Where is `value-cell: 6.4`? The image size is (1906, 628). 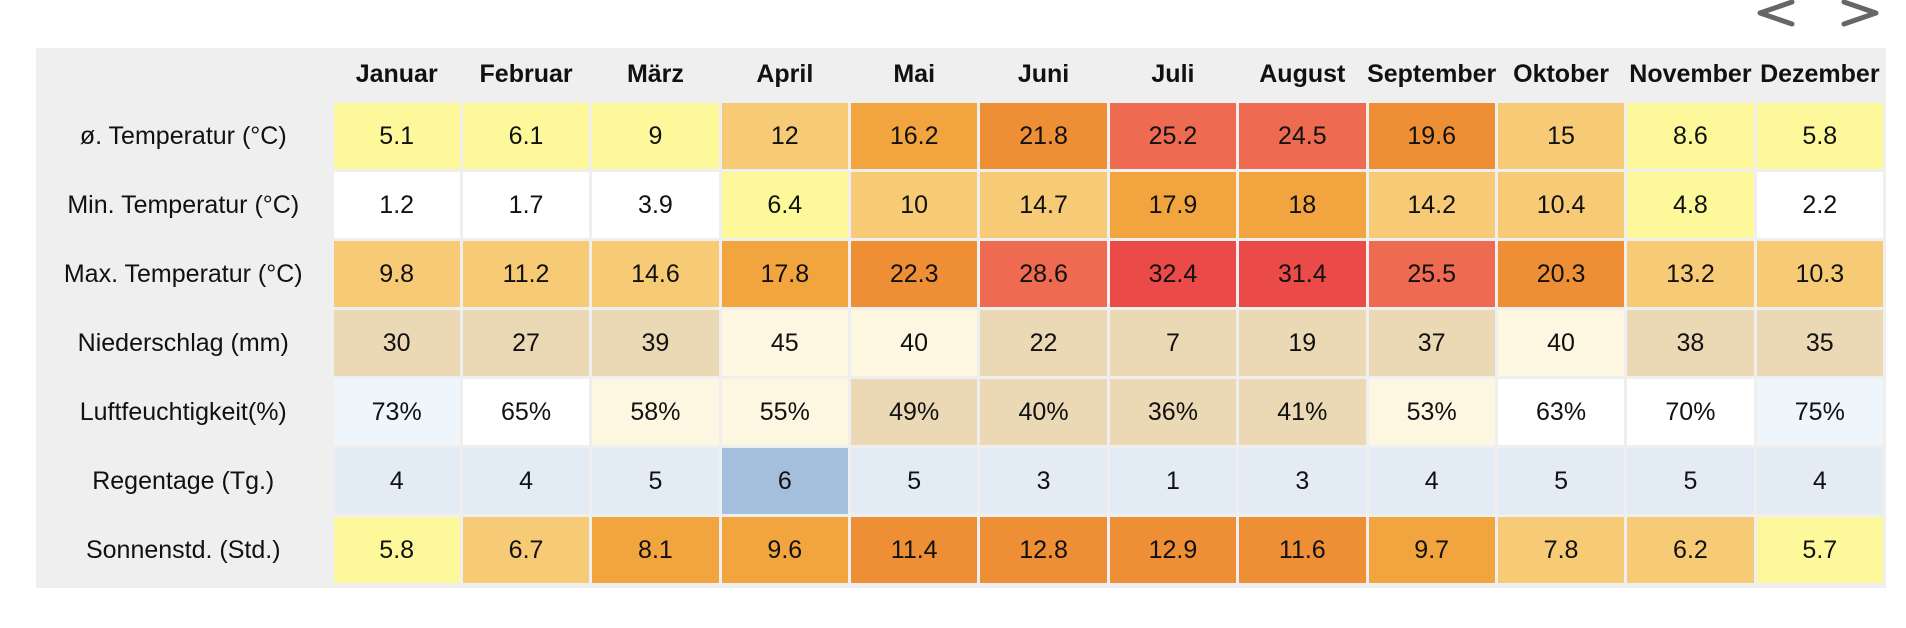 value-cell: 6.4 is located at coordinates (785, 205).